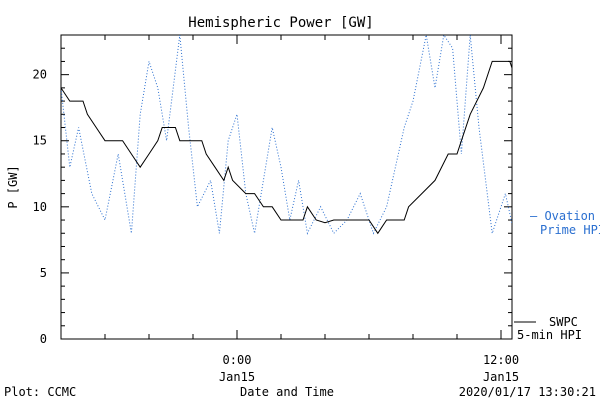 The height and width of the screenshot is (400, 600). What do you see at coordinates (562, 216) in the screenshot?
I see `legend-ovation-name: – Ovation` at bounding box center [562, 216].